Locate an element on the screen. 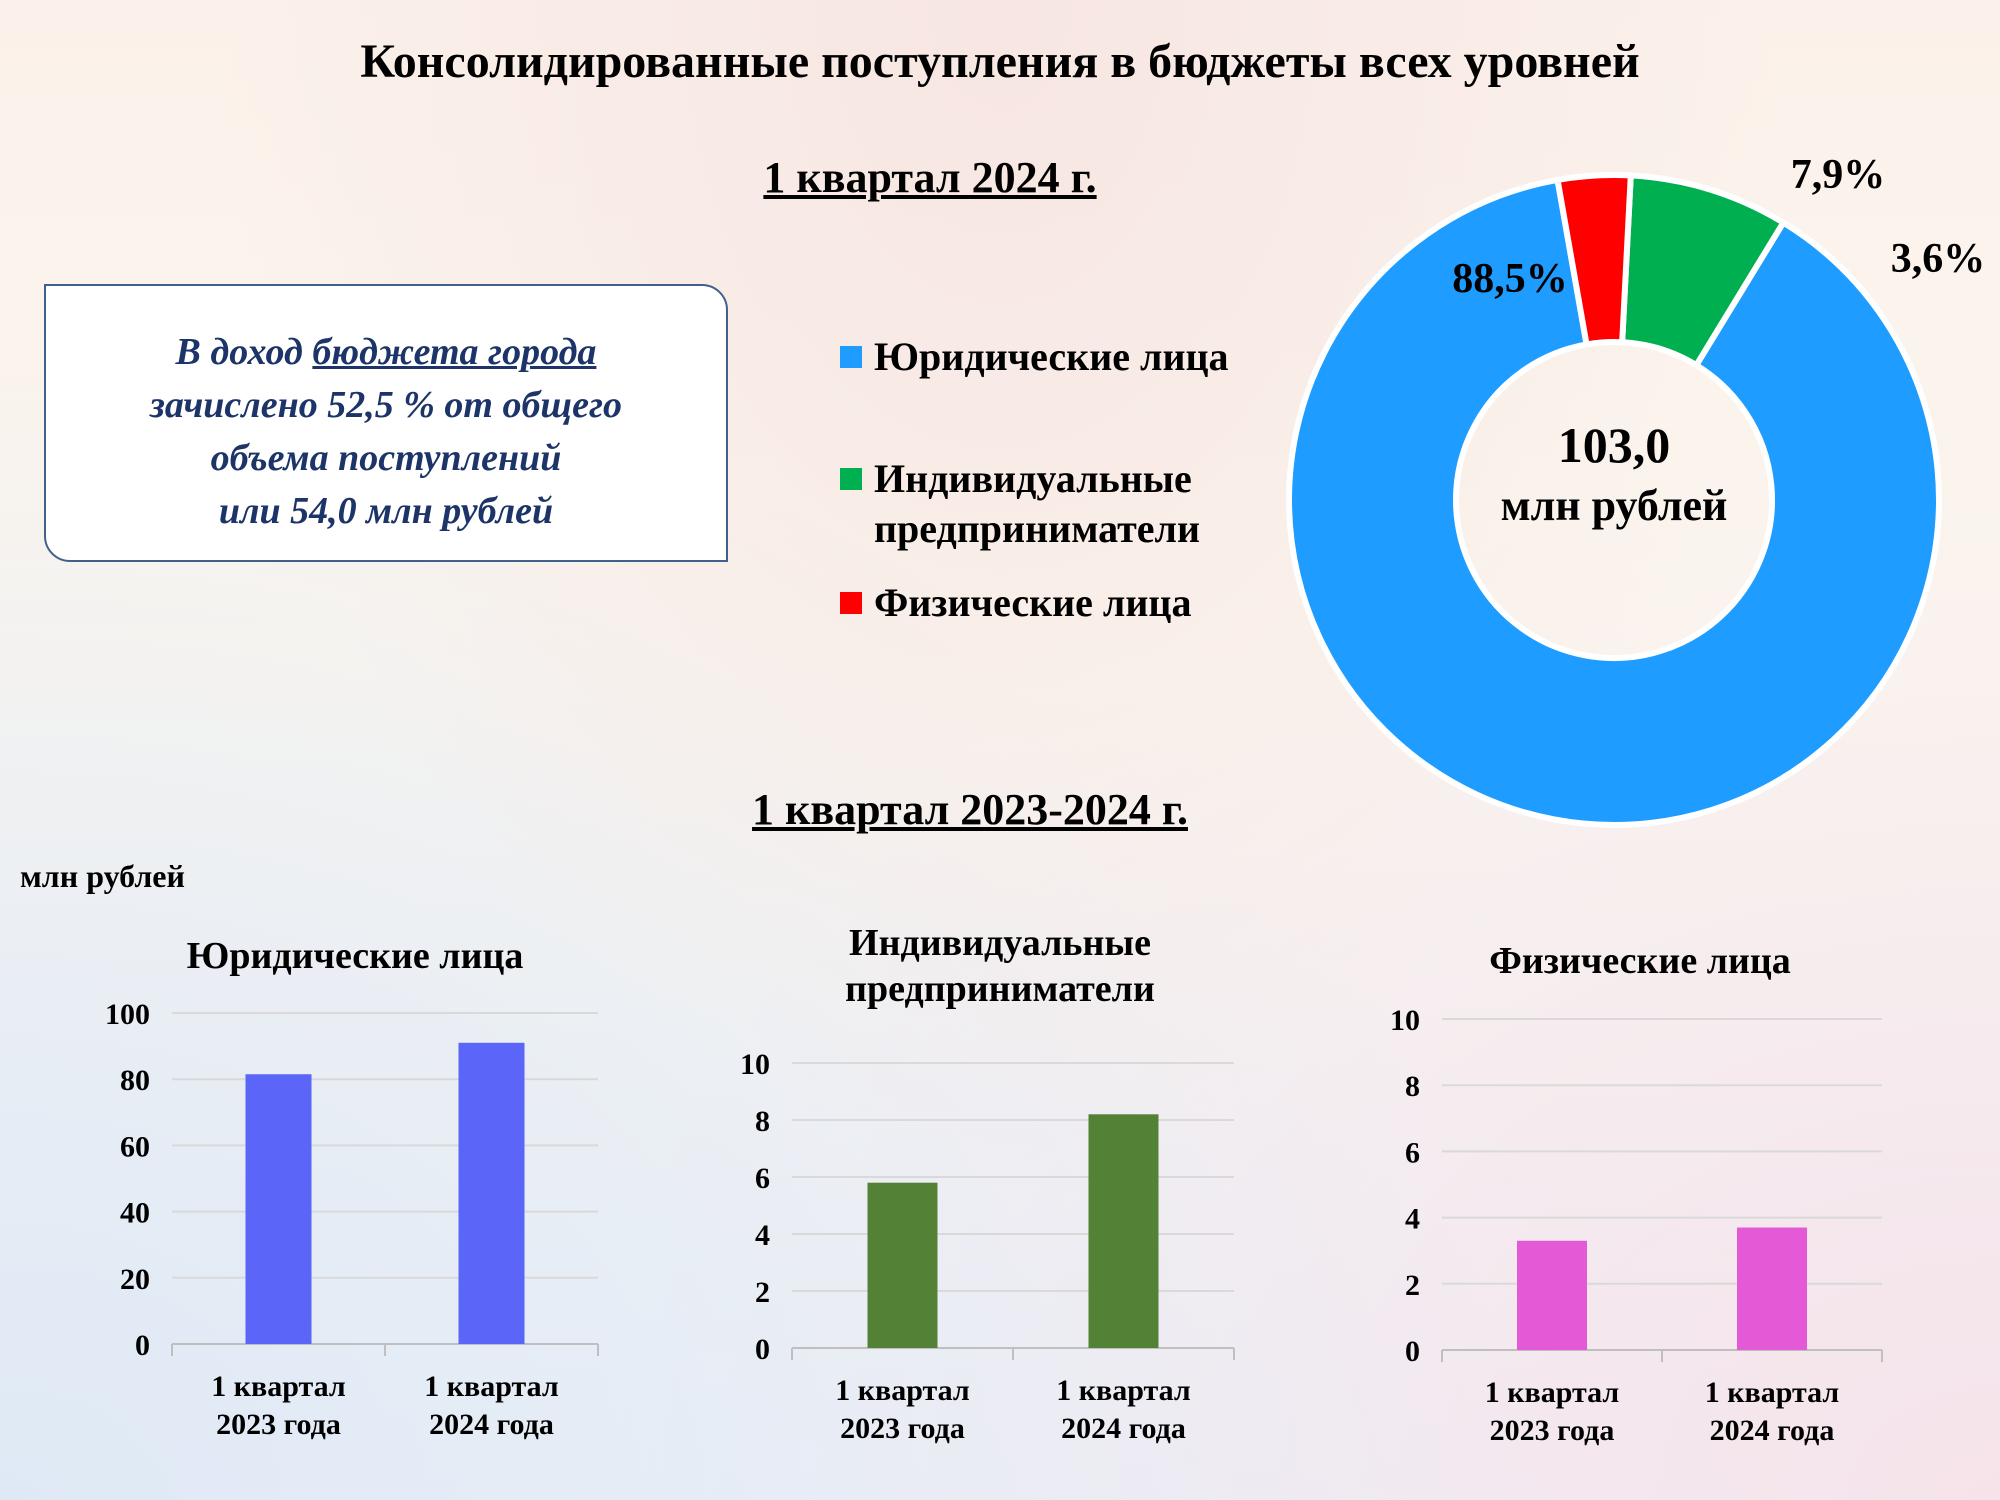 This screenshot has height=1500, width=2000. legend-label-line-2: предприниматели is located at coordinates (1037, 528).